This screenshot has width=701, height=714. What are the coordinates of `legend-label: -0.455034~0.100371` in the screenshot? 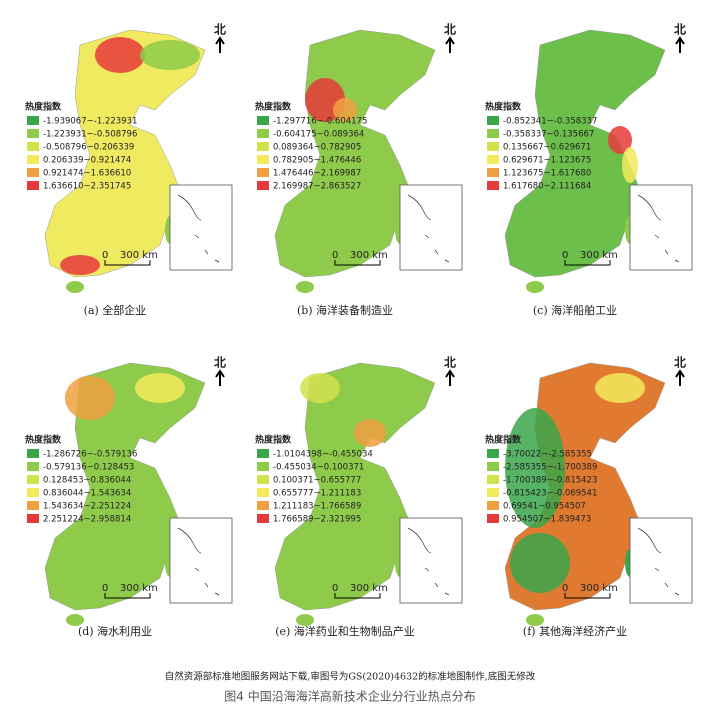 It's located at (318, 468).